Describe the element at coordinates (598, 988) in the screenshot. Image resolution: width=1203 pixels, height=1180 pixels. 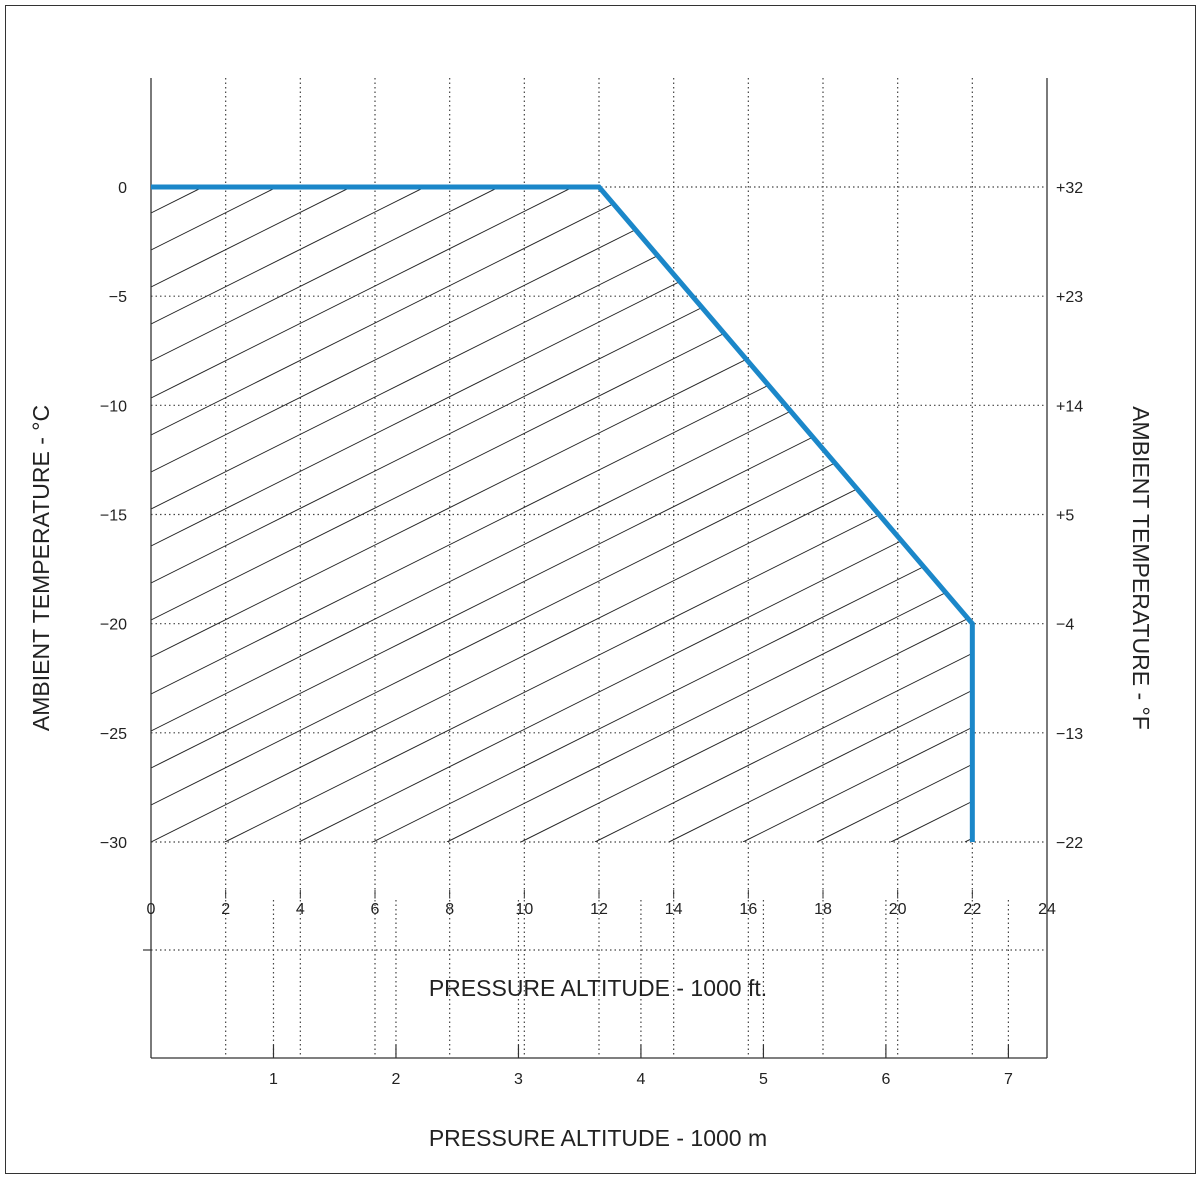
I see `x-axis-title: PRESSURE ALTITUDE - 1000 ft.` at that location.